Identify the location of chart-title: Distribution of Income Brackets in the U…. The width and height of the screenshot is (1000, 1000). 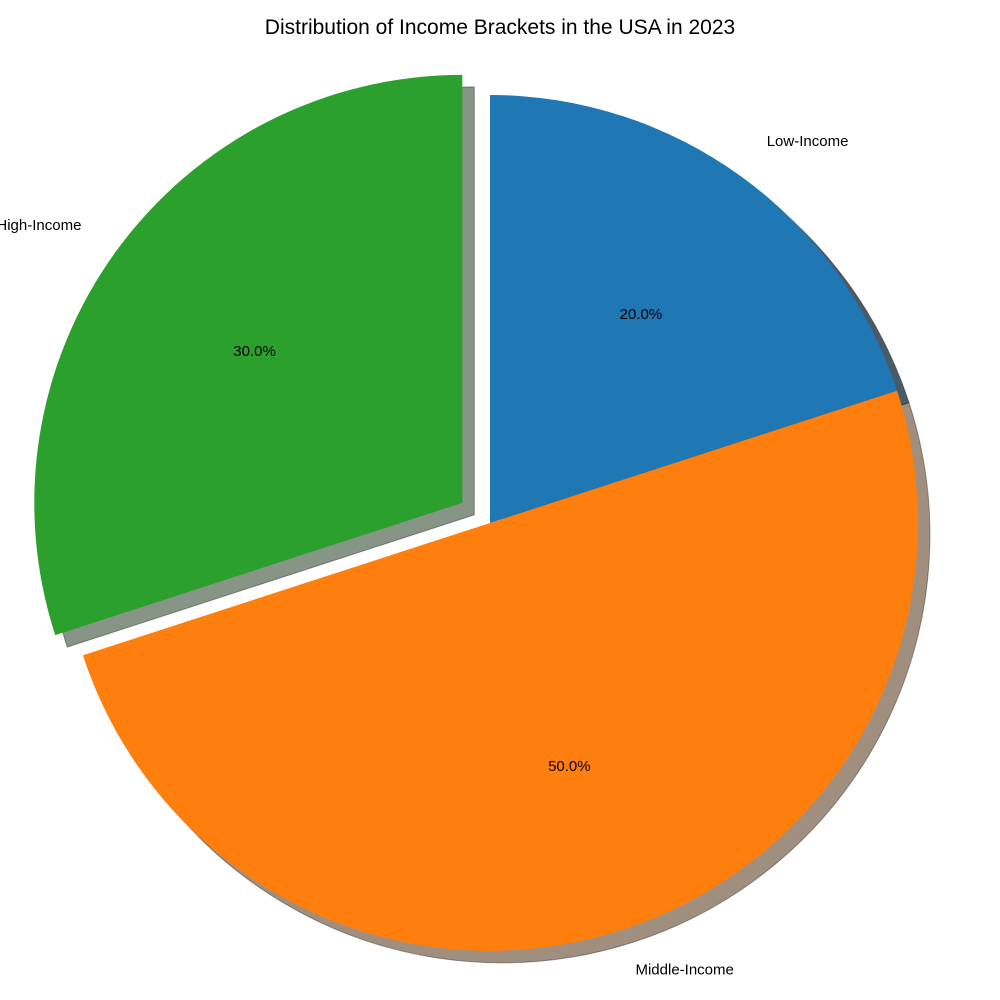
(500, 27).